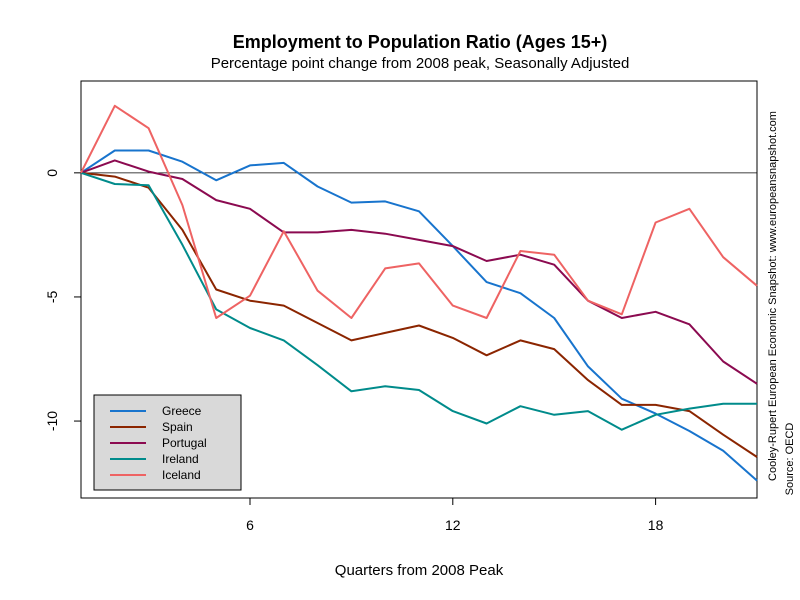  I want to click on x-axis-label: Quarters from 2008 Peak, so click(419, 570).